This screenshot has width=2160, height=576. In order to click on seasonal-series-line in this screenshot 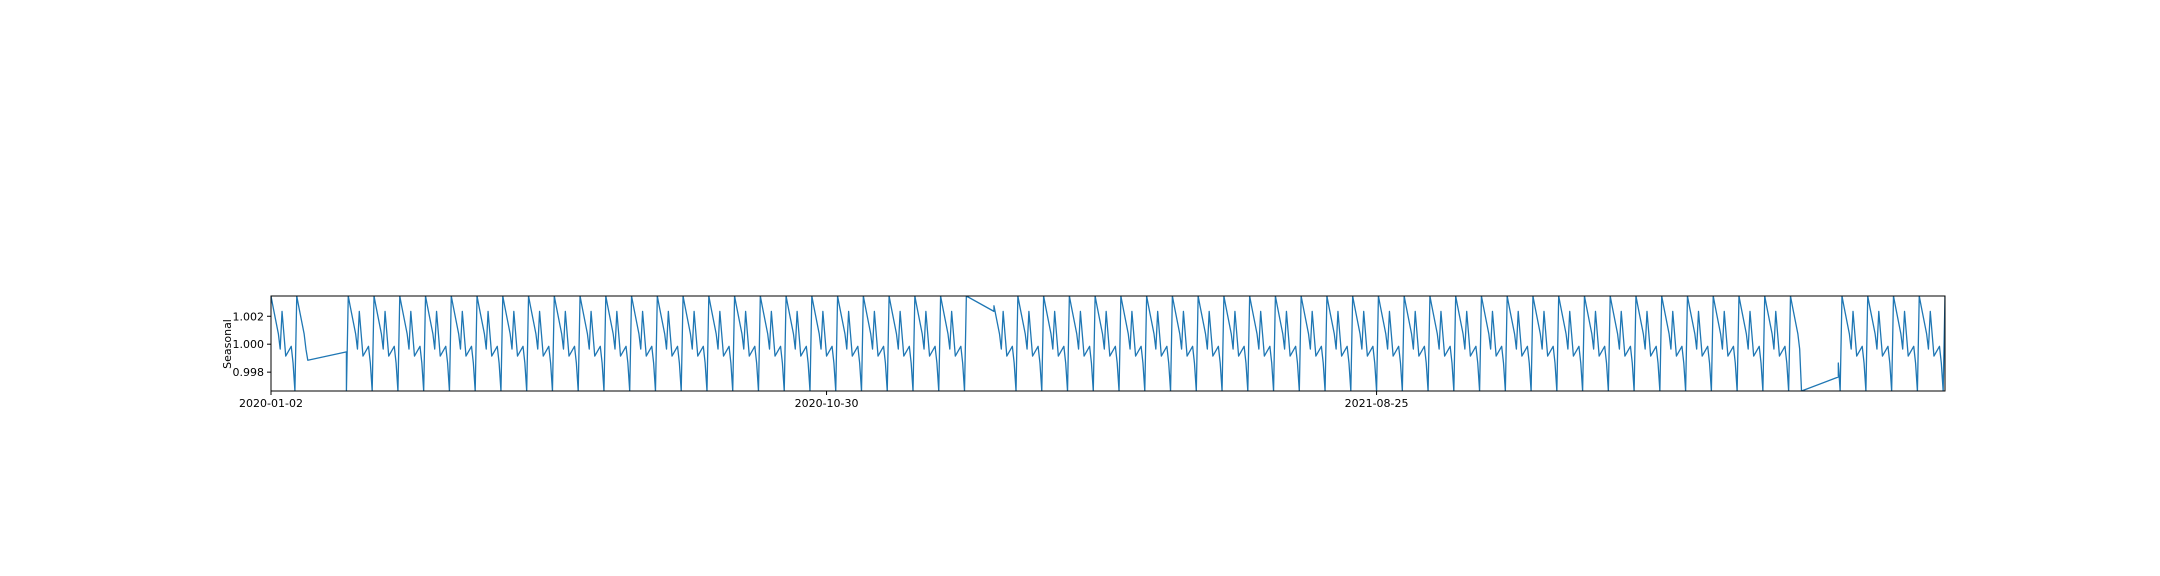, I will do `click(1108, 343)`.